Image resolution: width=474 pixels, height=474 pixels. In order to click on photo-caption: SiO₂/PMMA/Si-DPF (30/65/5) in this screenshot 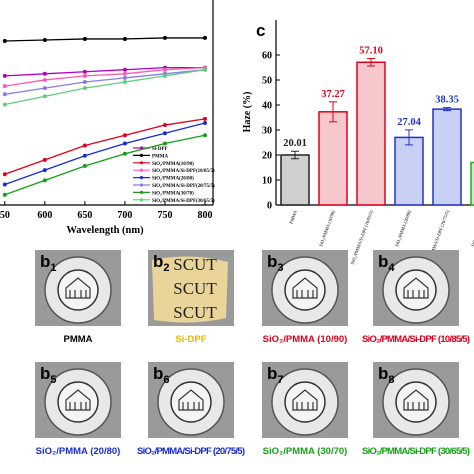, I will do `click(416, 451)`.